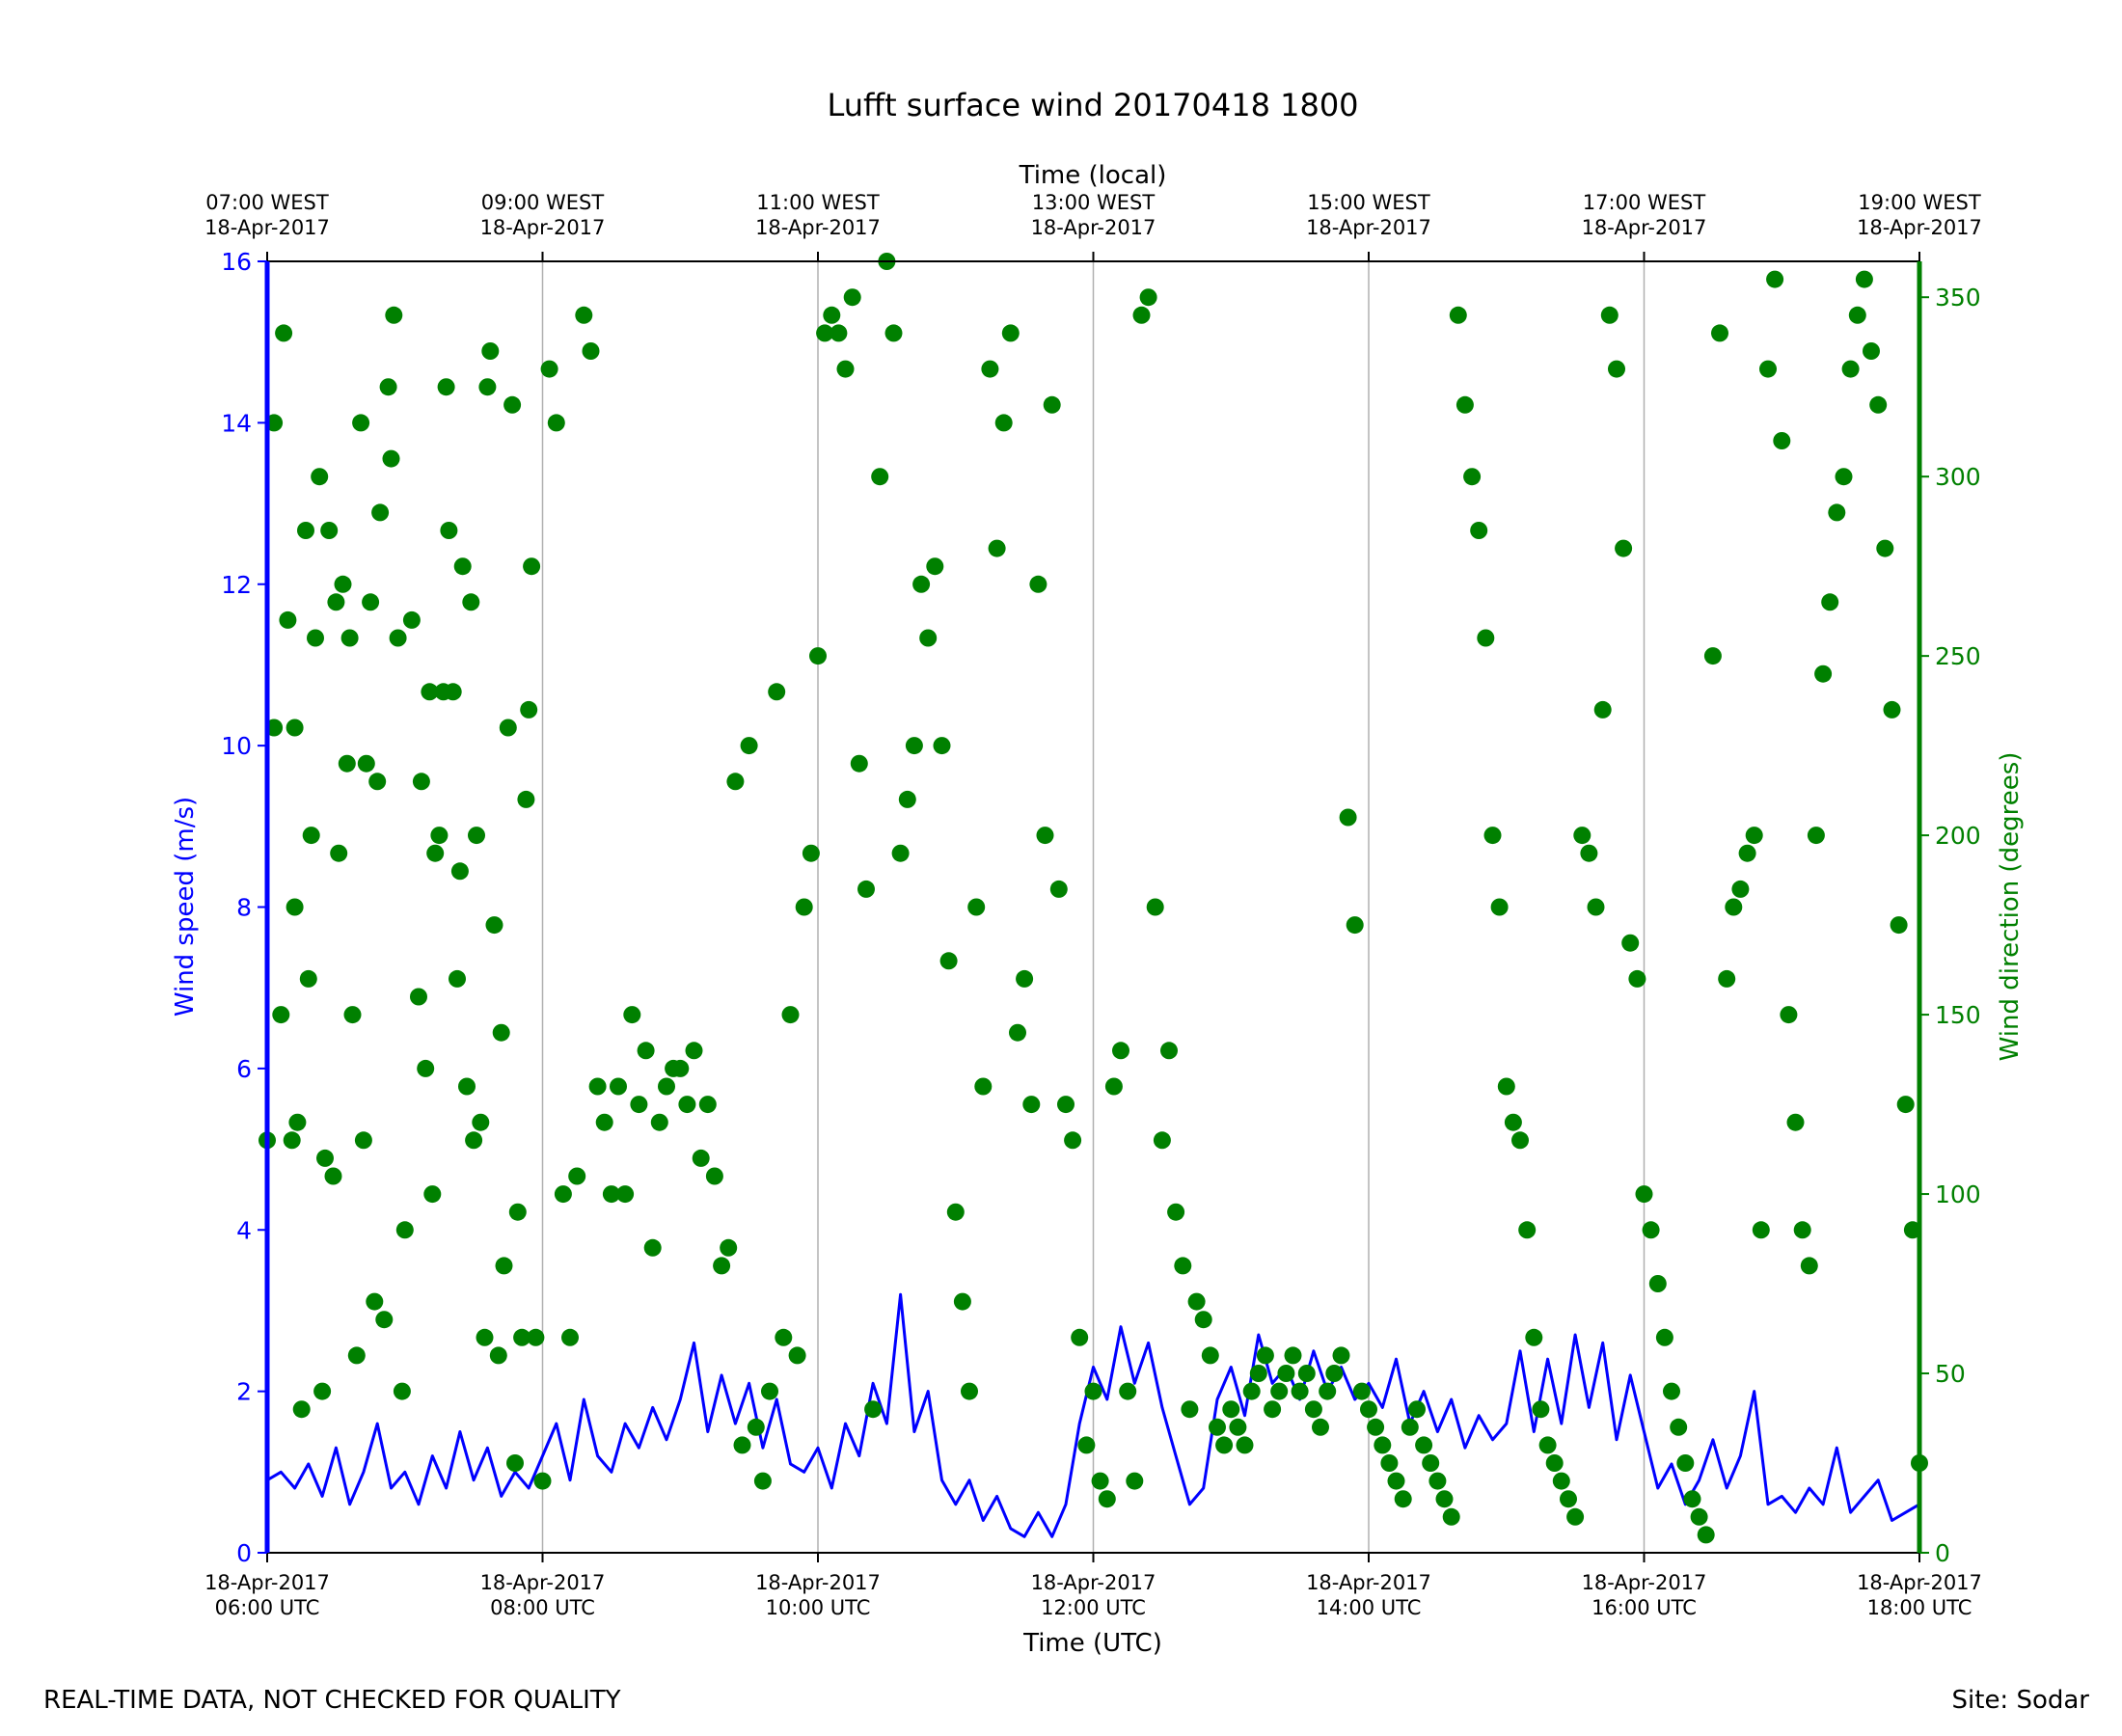 The image size is (2122, 1736). I want to click on top-tick-time: 17:00 WEST, so click(1645, 202).